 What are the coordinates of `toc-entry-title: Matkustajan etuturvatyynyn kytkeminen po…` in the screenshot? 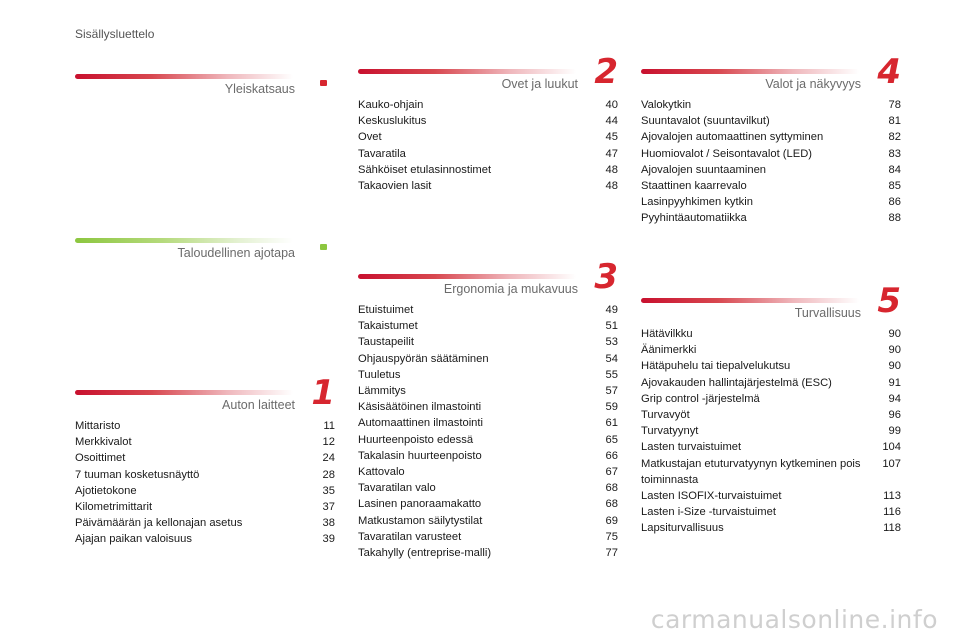 It's located at (751, 471).